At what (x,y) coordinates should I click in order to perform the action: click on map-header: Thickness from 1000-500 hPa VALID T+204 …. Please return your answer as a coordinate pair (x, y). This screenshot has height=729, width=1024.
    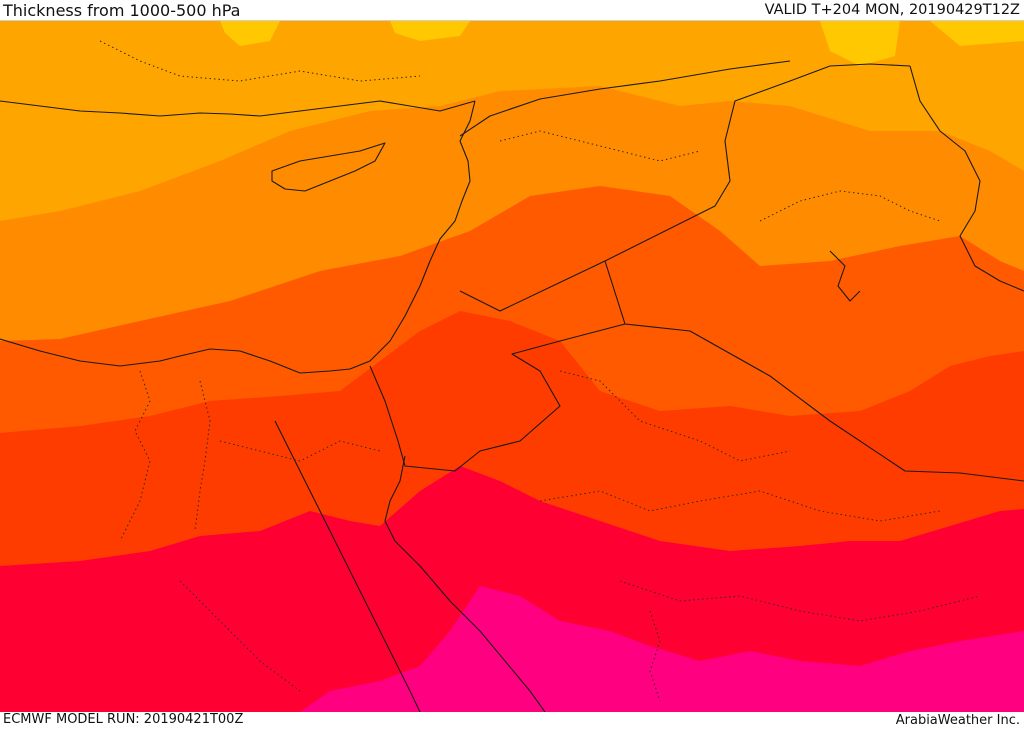
    Looking at the image, I should click on (512, 10).